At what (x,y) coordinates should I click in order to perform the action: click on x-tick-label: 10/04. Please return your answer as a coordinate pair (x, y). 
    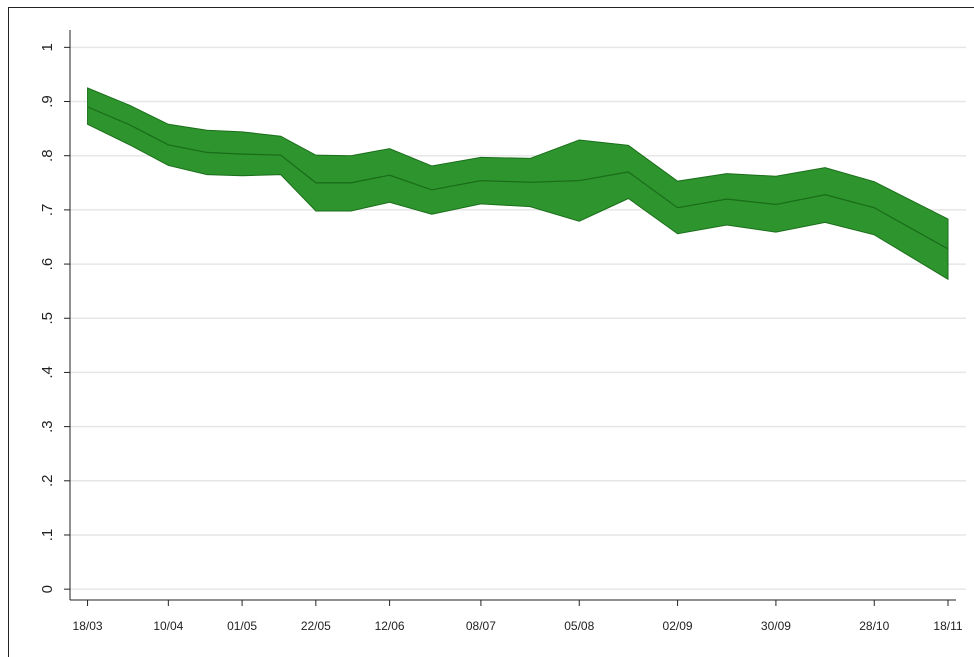
    Looking at the image, I should click on (168, 626).